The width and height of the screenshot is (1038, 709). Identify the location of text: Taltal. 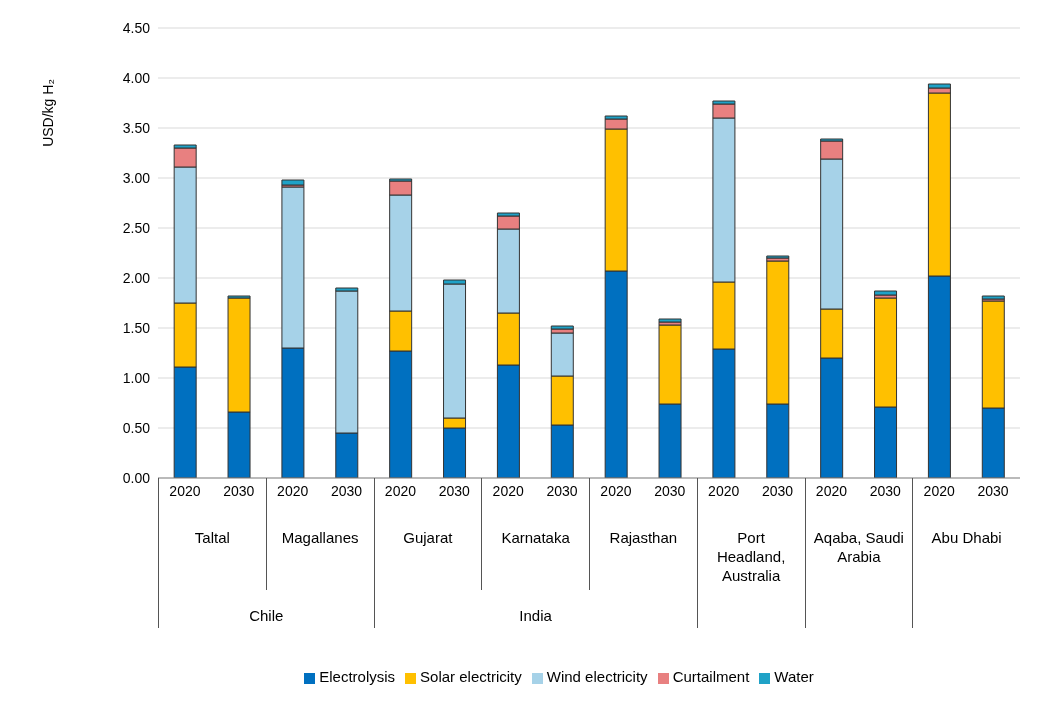
(212, 537).